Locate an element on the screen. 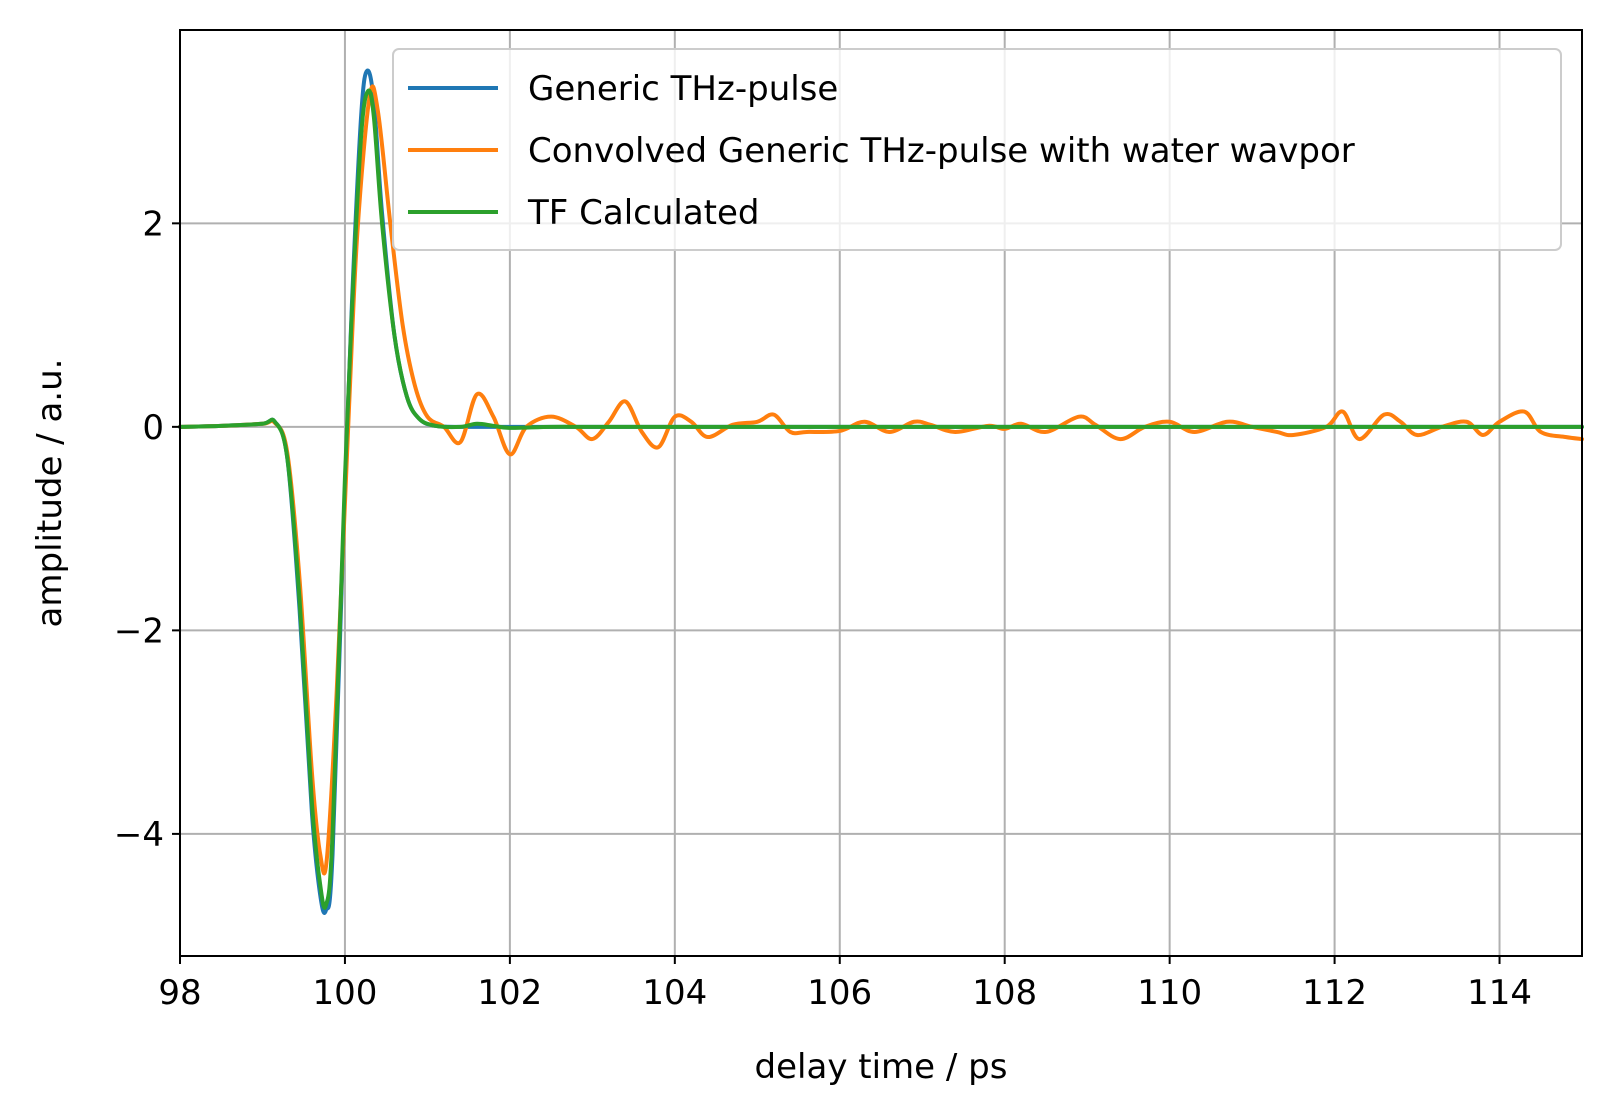 This screenshot has width=1604, height=1113. x-tick-label: 114 is located at coordinates (1499, 993).